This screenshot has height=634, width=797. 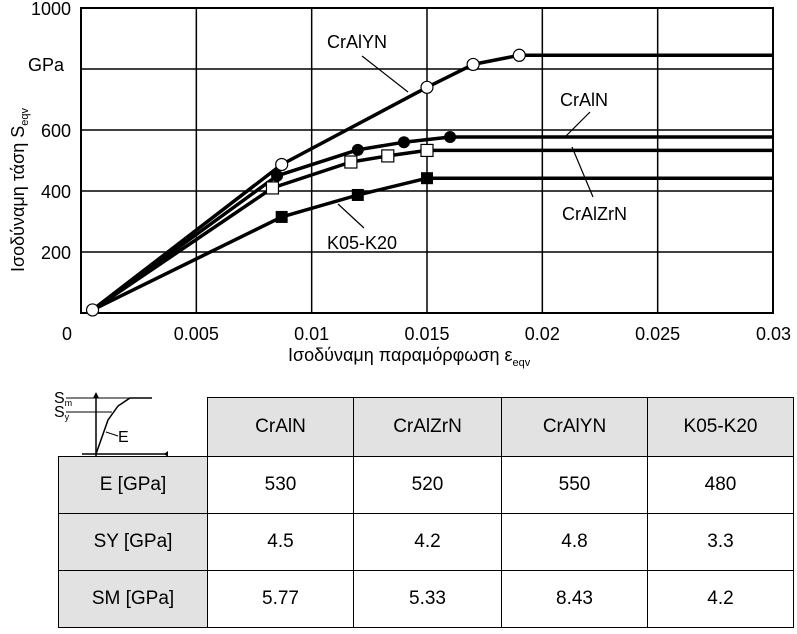 What do you see at coordinates (280, 542) in the screenshot?
I see `table-cell: 4.5` at bounding box center [280, 542].